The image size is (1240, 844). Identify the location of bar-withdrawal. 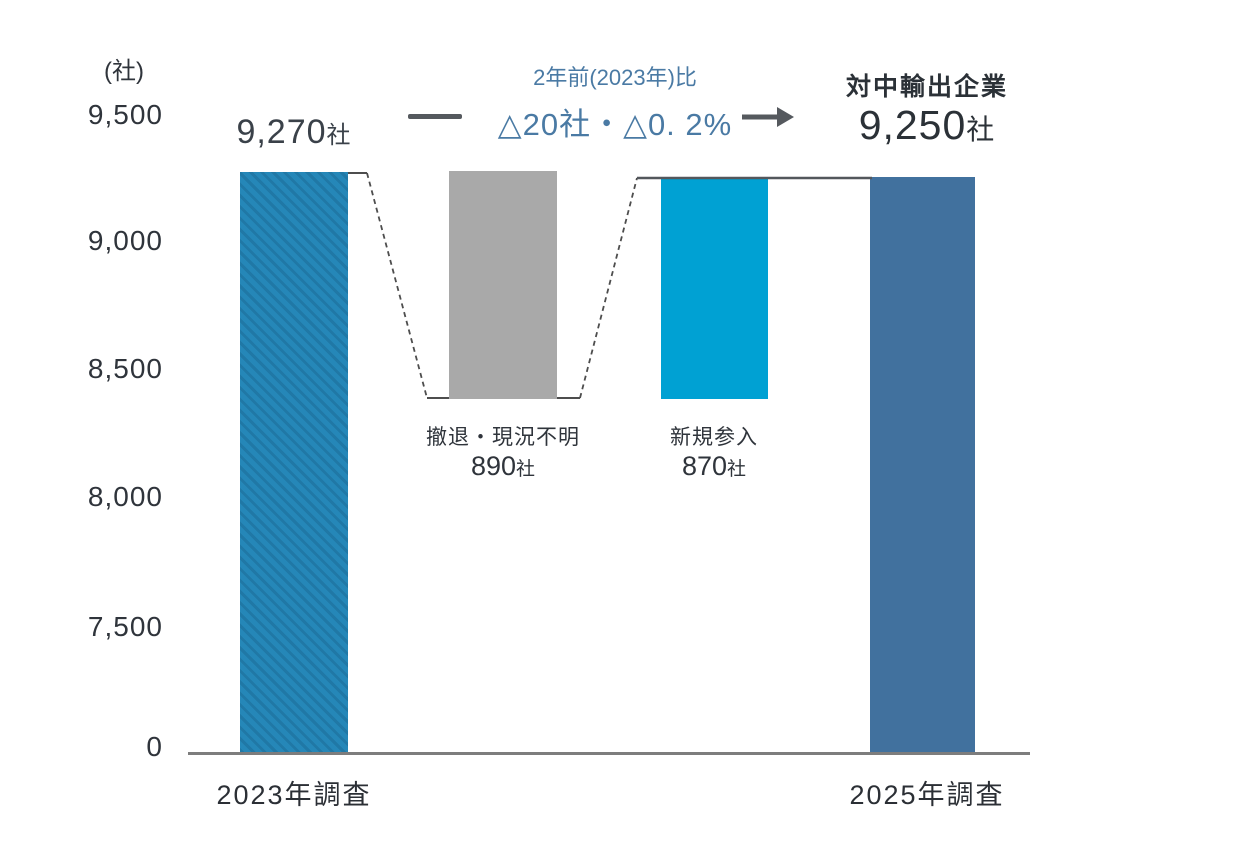
(503, 285).